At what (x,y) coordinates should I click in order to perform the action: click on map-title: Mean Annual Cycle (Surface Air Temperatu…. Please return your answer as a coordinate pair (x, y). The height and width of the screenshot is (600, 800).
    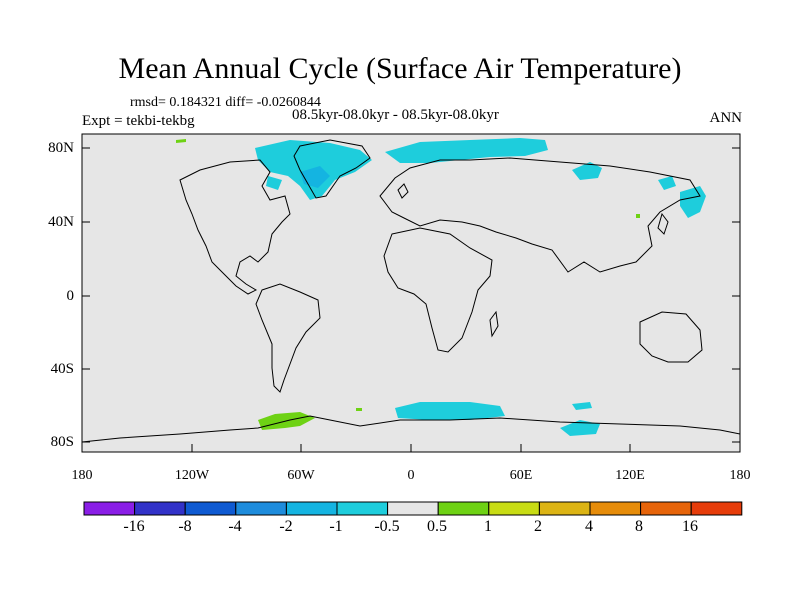
    Looking at the image, I should click on (400, 68).